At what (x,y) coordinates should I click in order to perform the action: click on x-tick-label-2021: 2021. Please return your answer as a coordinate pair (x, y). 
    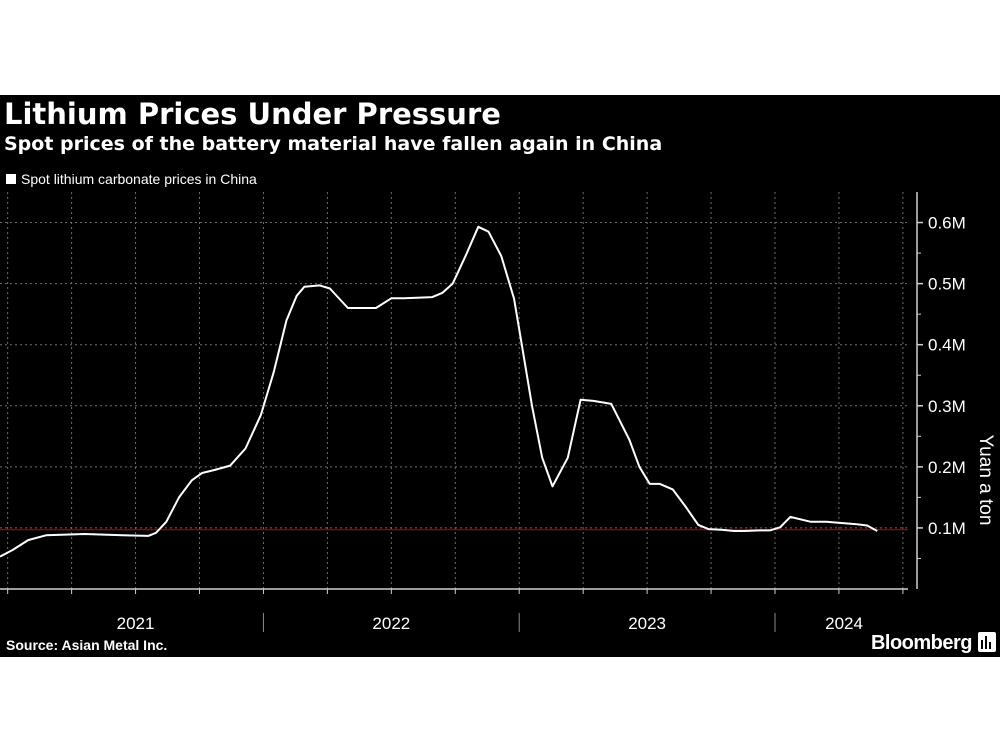
    Looking at the image, I should click on (136, 623).